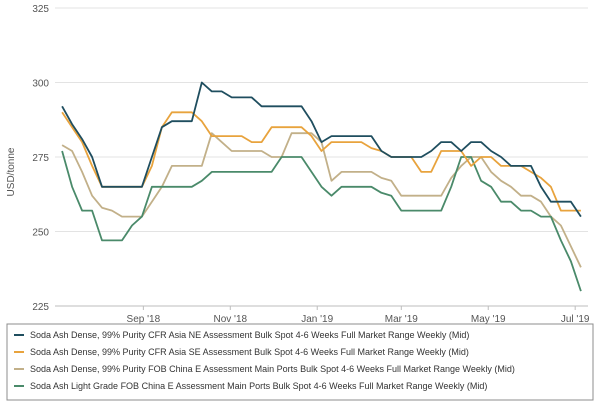 The width and height of the screenshot is (600, 404). Describe the element at coordinates (575, 319) in the screenshot. I see `x-tick-label: Jul '19` at that location.